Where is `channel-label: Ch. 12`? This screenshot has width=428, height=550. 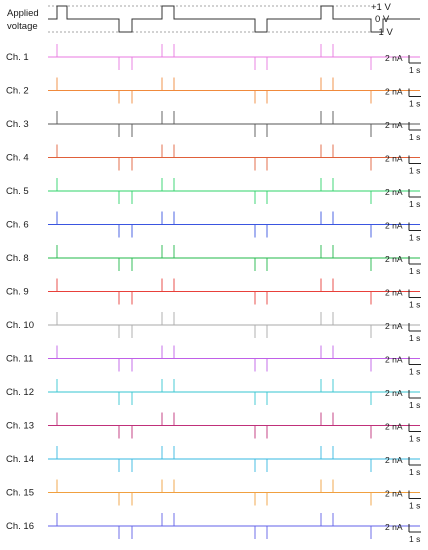 channel-label: Ch. 12 is located at coordinates (20, 392).